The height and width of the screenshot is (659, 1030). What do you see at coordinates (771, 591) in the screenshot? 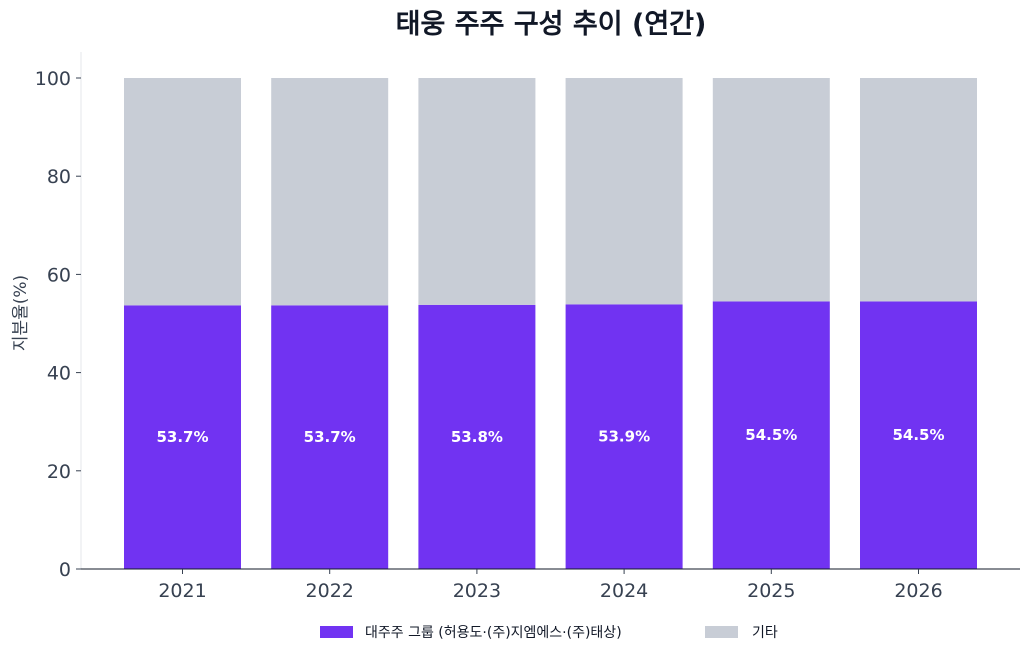
I see `x-tick-label-2025: 2025` at bounding box center [771, 591].